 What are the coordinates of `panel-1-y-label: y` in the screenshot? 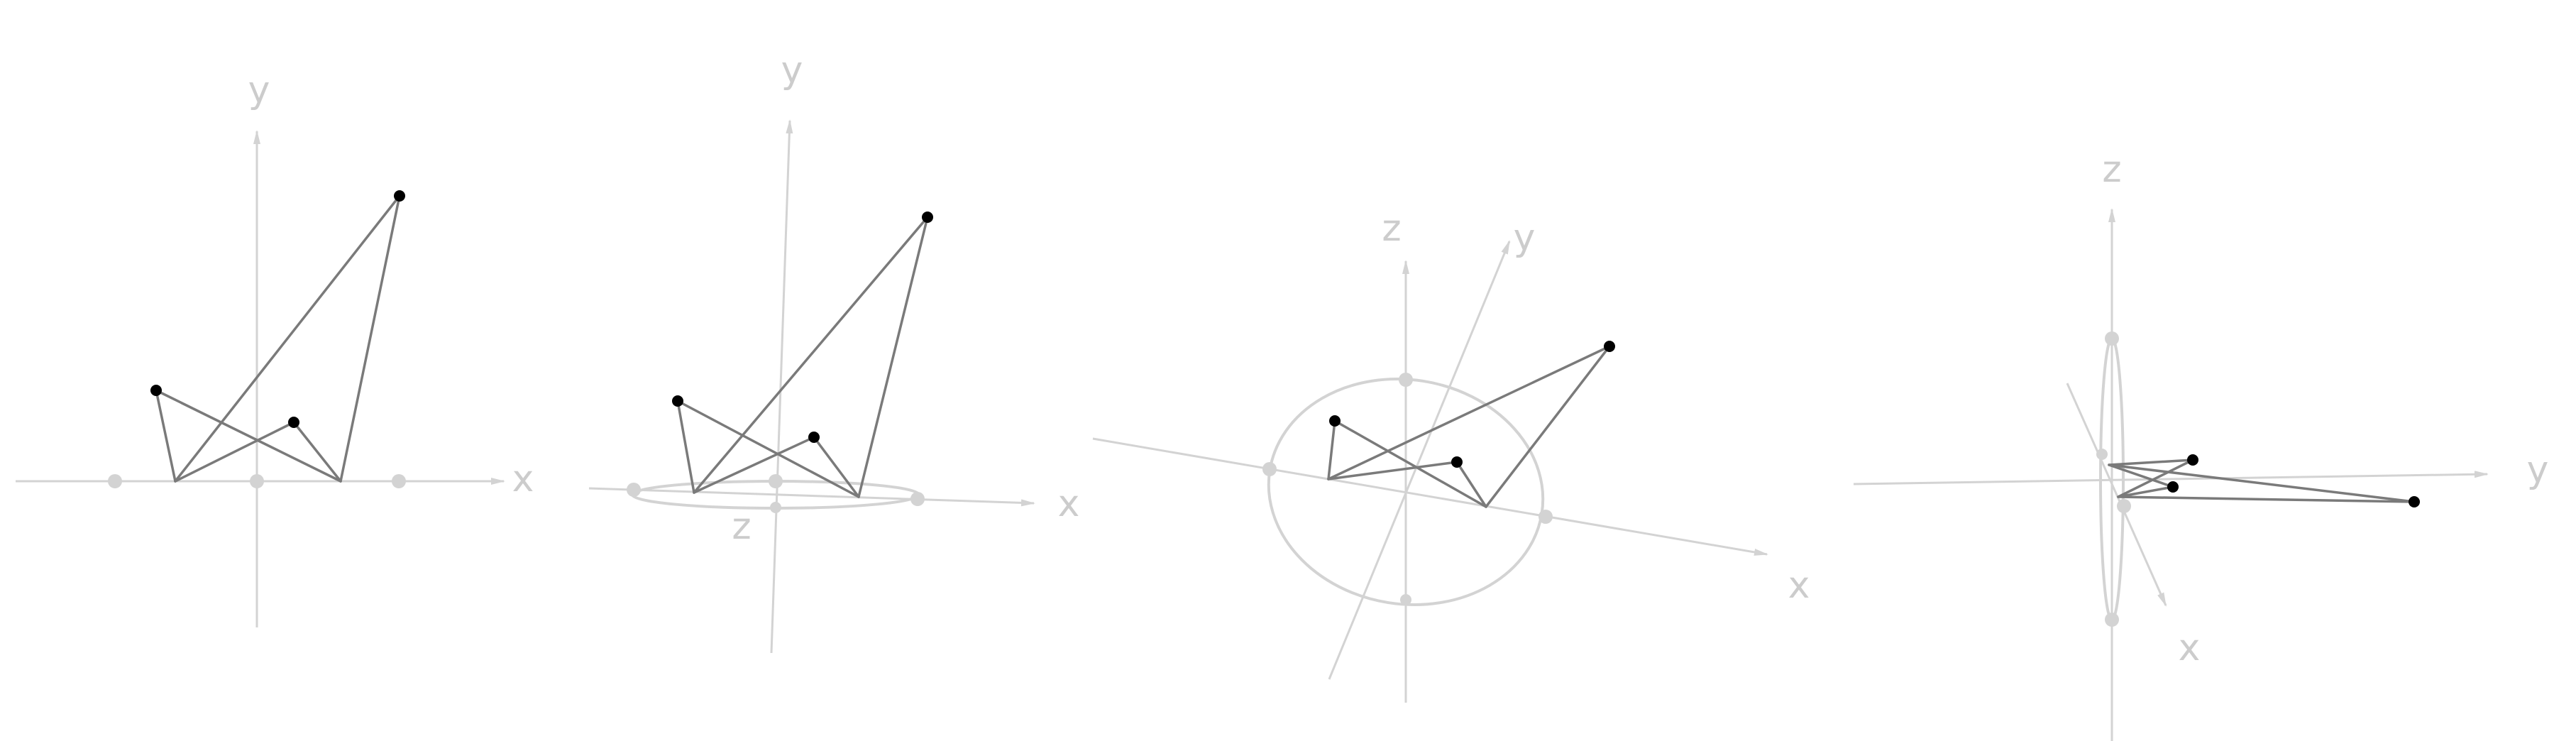 It's located at (259, 90).